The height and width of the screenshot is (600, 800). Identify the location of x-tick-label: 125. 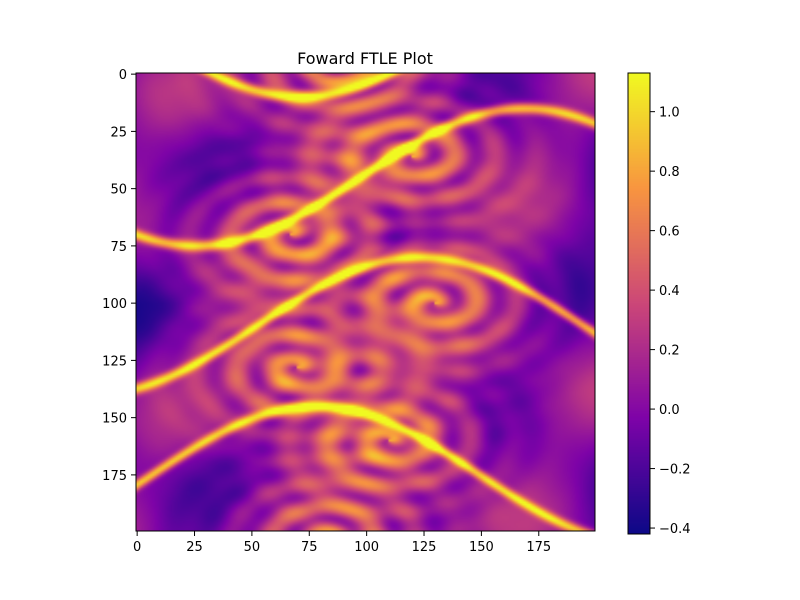
(424, 547).